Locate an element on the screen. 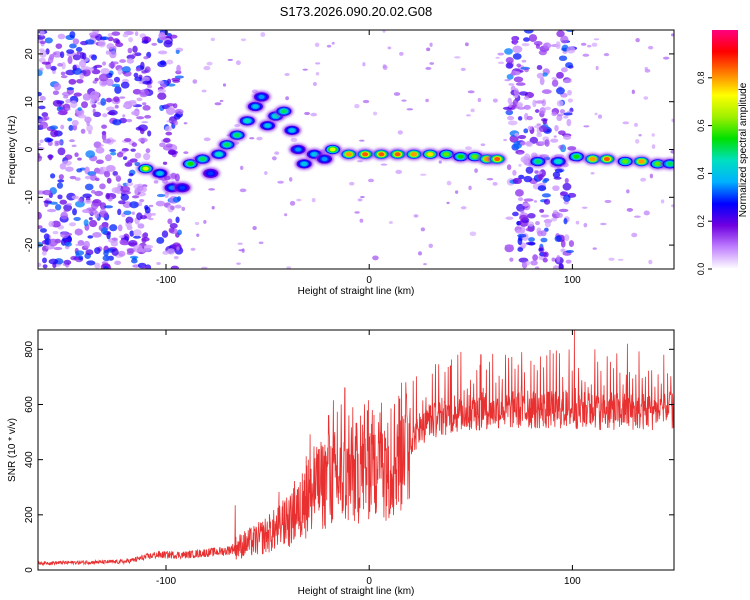  colorbar-tick-label: 0.4 is located at coordinates (701, 173).